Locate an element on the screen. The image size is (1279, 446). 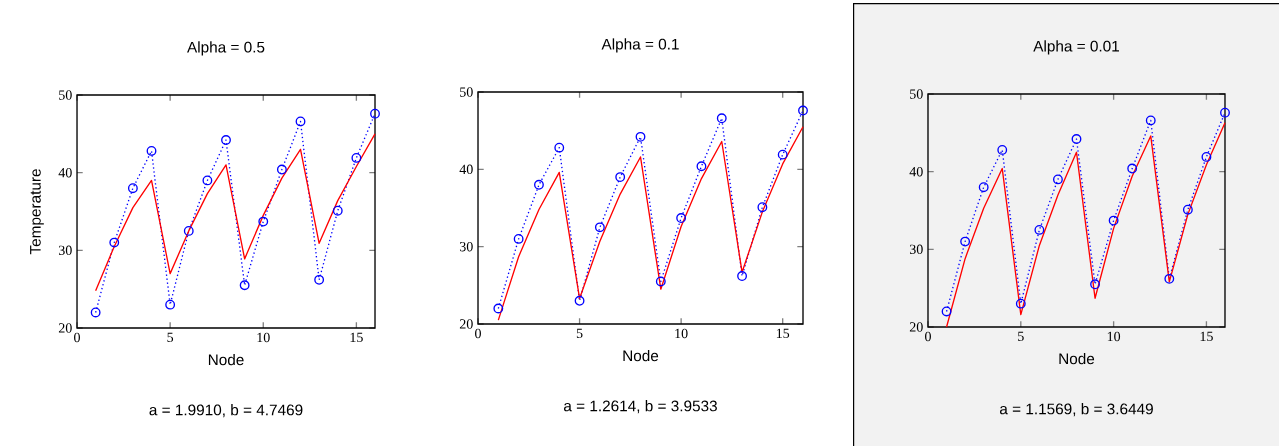
chart-title: Alpha = 0.5 is located at coordinates (226, 48).